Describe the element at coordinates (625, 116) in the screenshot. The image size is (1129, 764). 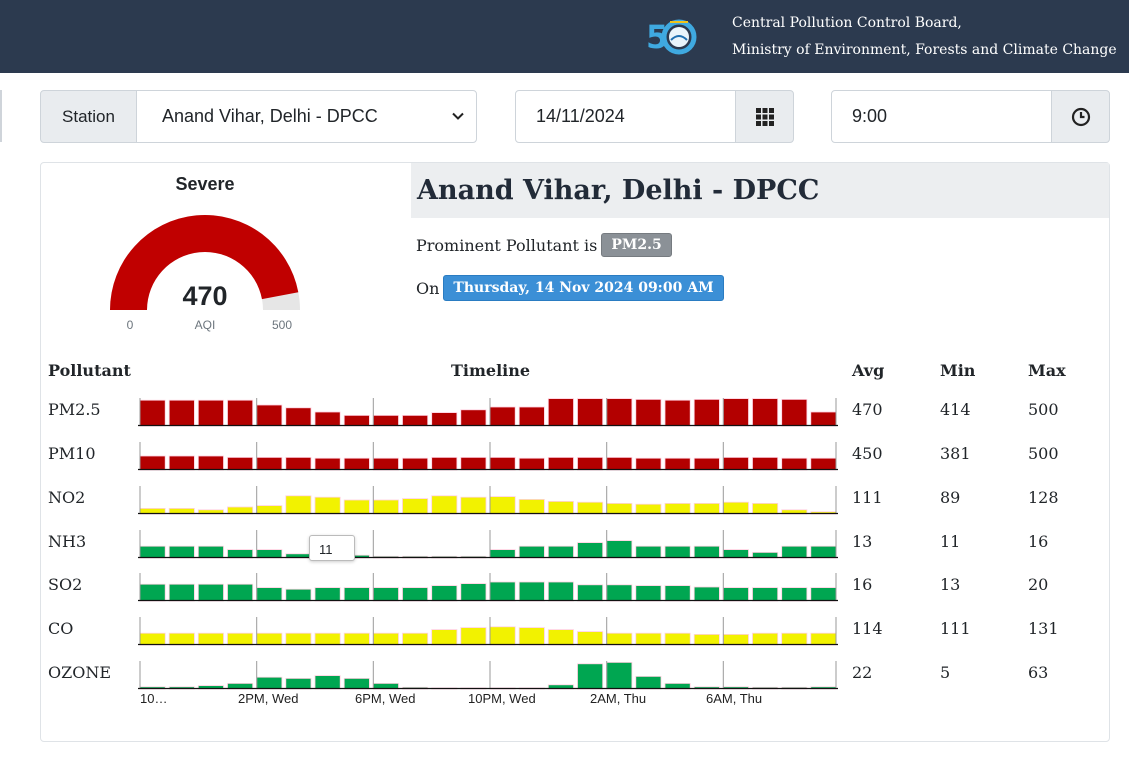
I see `date-input: 14/11/2024` at that location.